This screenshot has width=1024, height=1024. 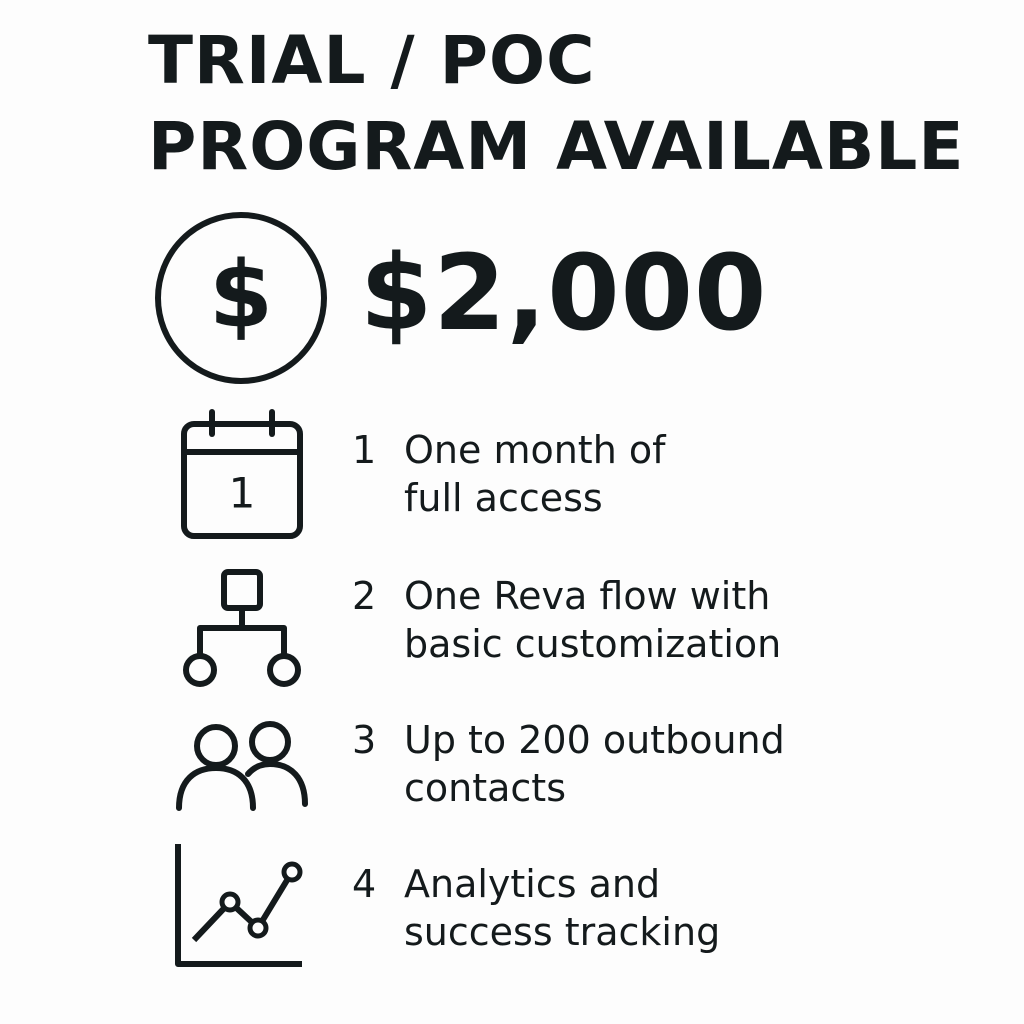 What do you see at coordinates (594, 764) in the screenshot?
I see `feature-text-3: Up to 200 outbound contacts` at bounding box center [594, 764].